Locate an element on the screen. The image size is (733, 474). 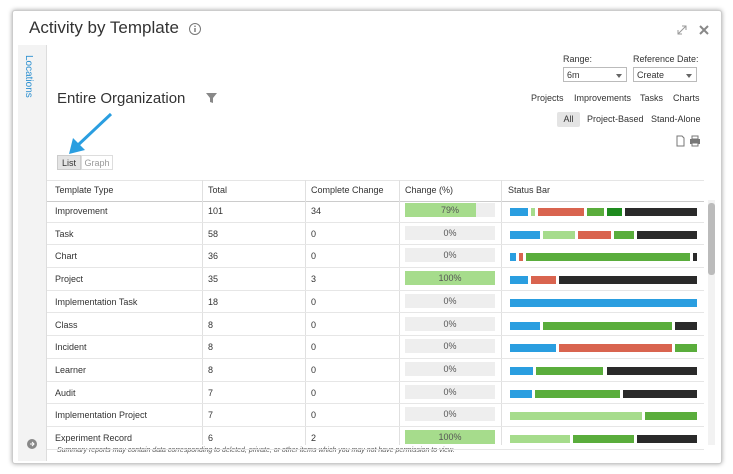
window-controls is located at coordinates (694, 30).